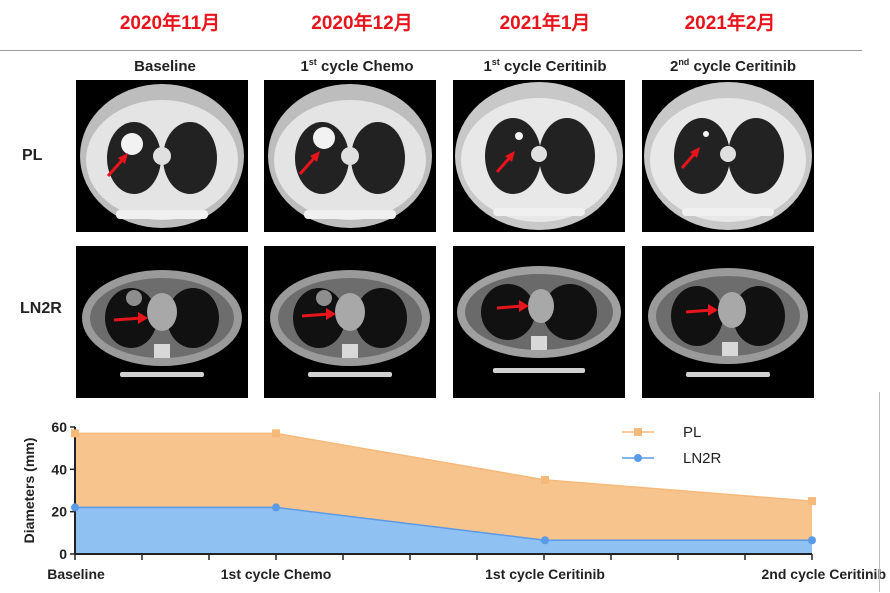  What do you see at coordinates (59, 469) in the screenshot?
I see `y-tick-label: 40` at bounding box center [59, 469].